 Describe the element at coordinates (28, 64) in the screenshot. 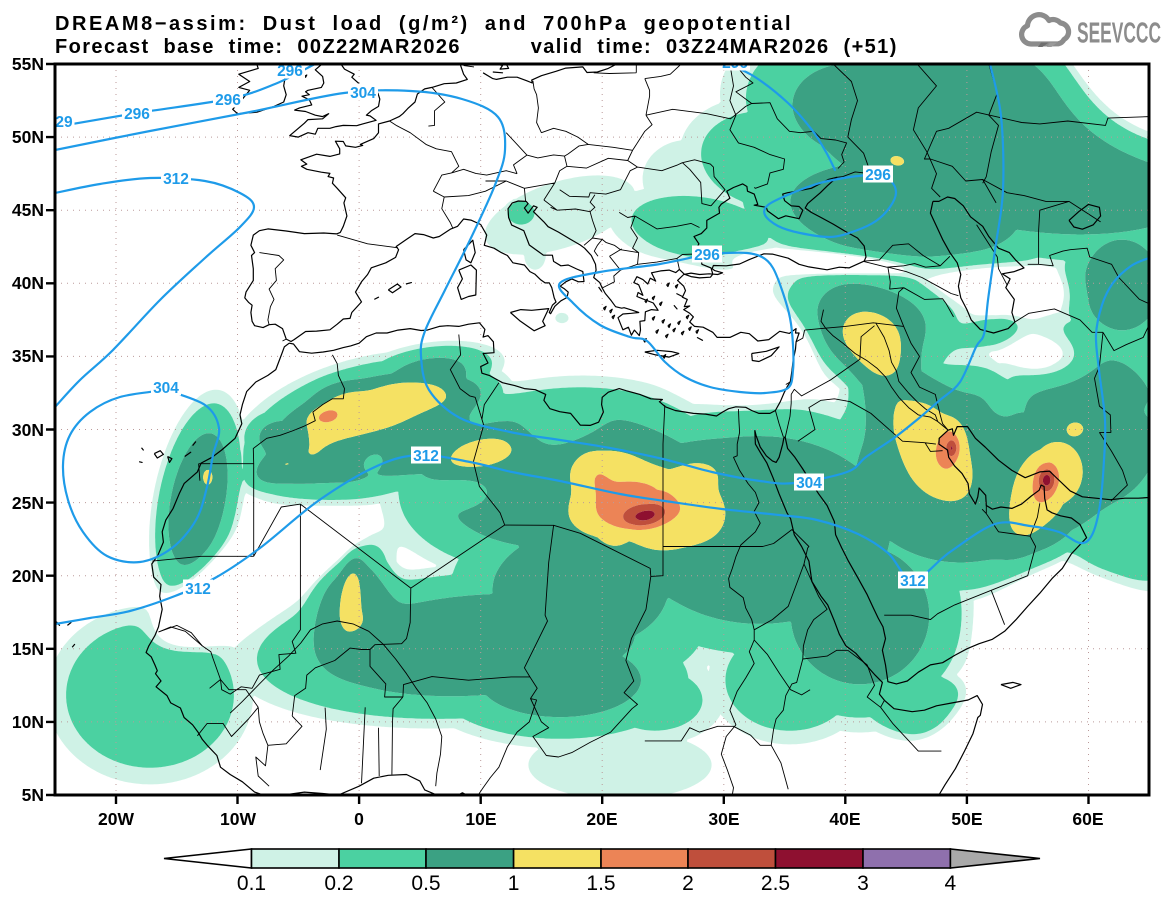

I see `svg-text: 55N` at that location.